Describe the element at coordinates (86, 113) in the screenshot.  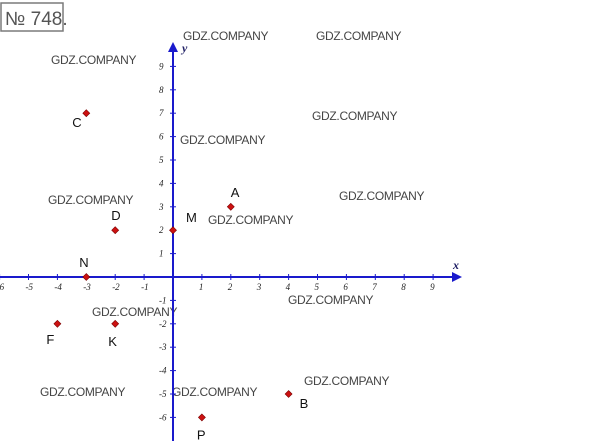
I see `point-c-marker` at that location.